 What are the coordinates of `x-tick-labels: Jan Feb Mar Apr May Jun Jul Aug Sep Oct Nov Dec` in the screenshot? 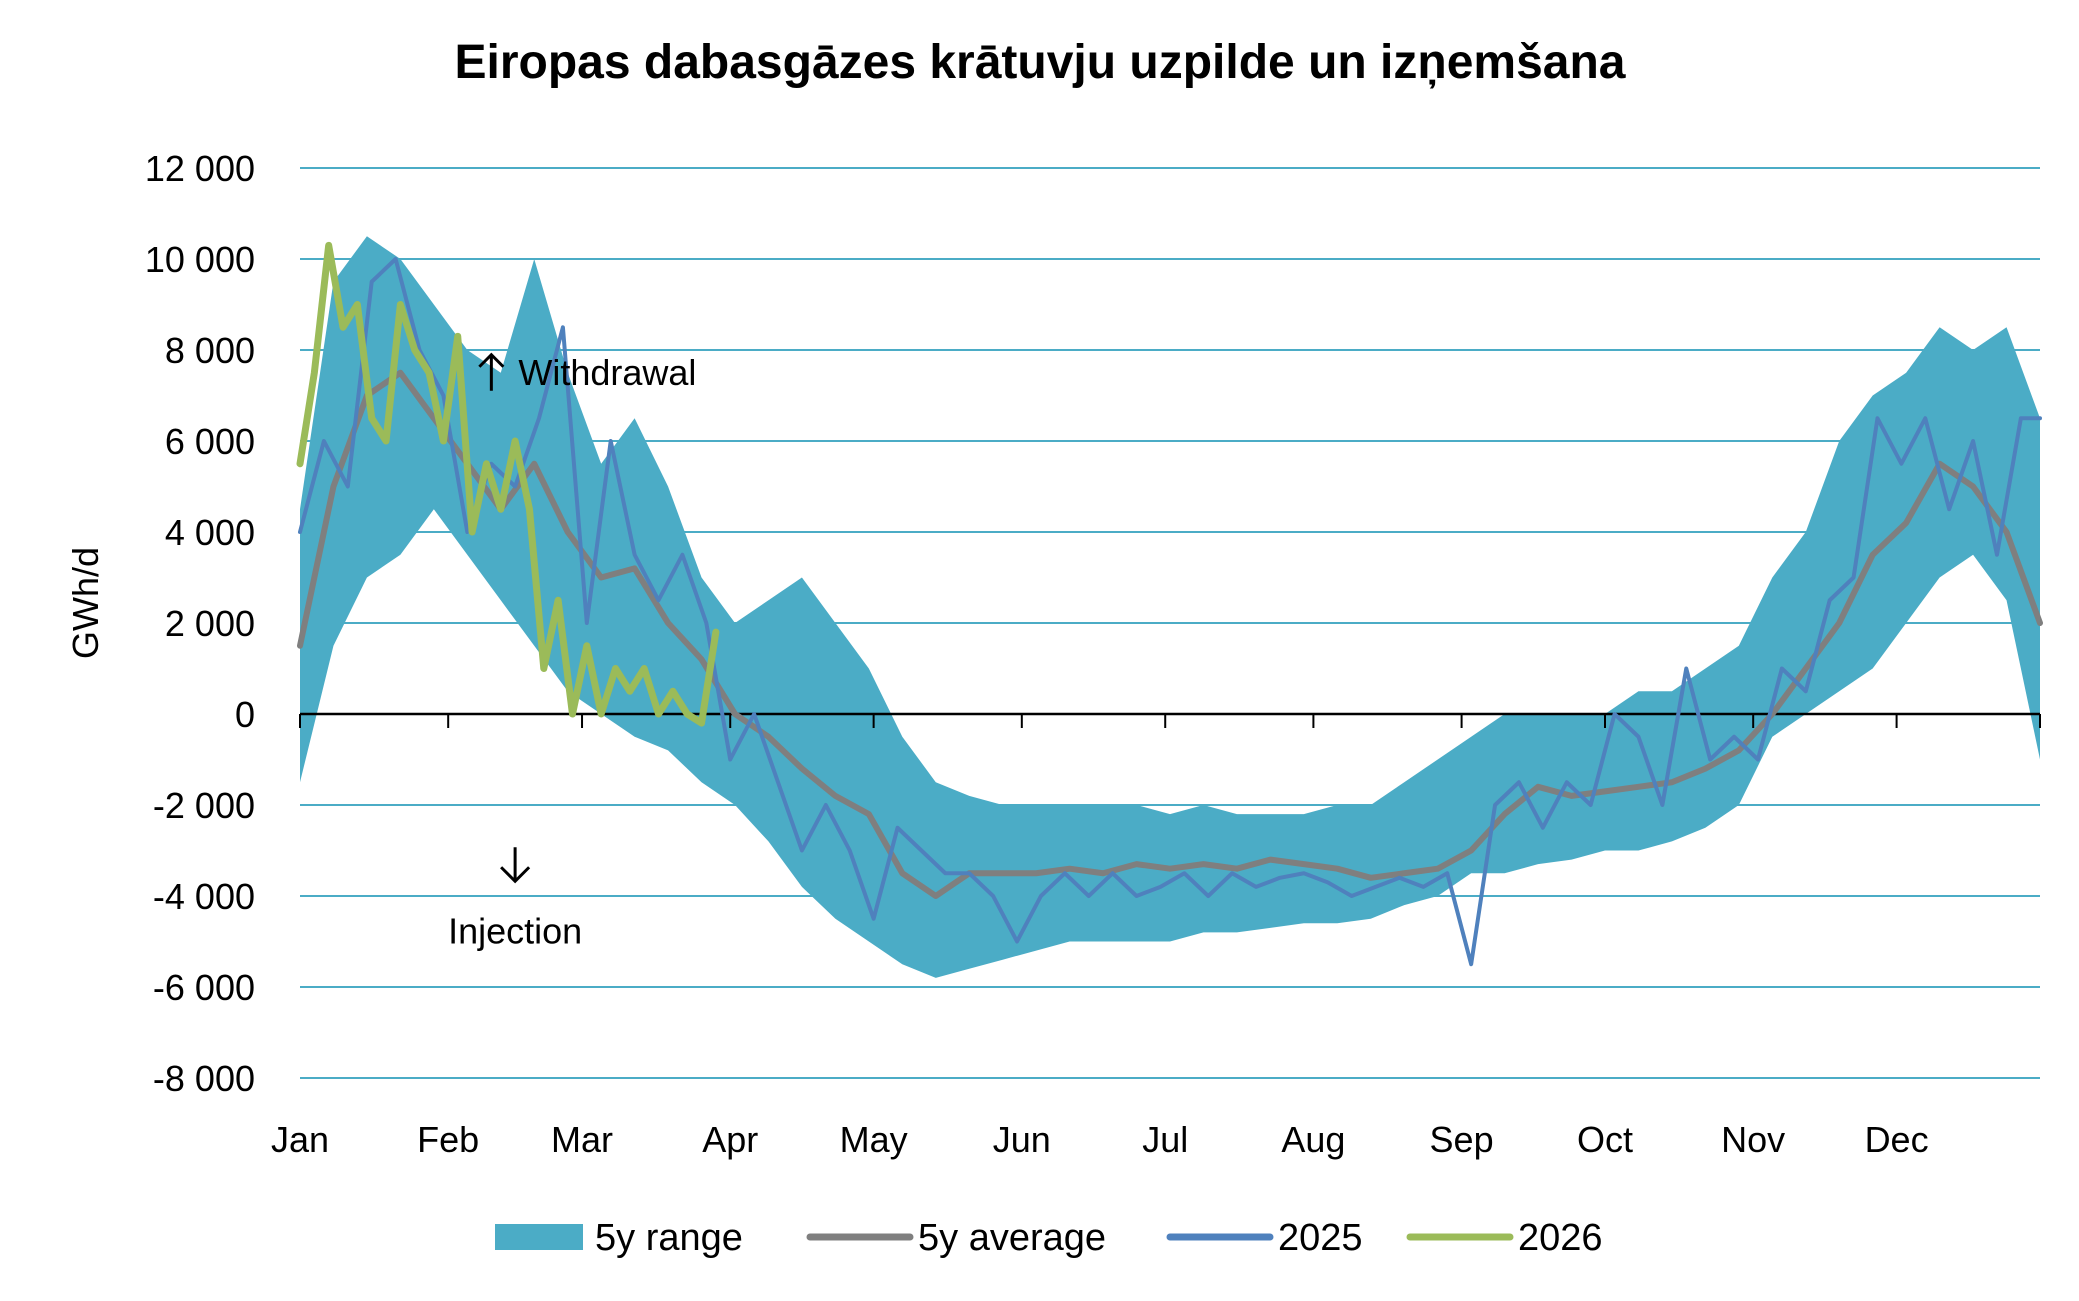 It's located at (1100, 1139).